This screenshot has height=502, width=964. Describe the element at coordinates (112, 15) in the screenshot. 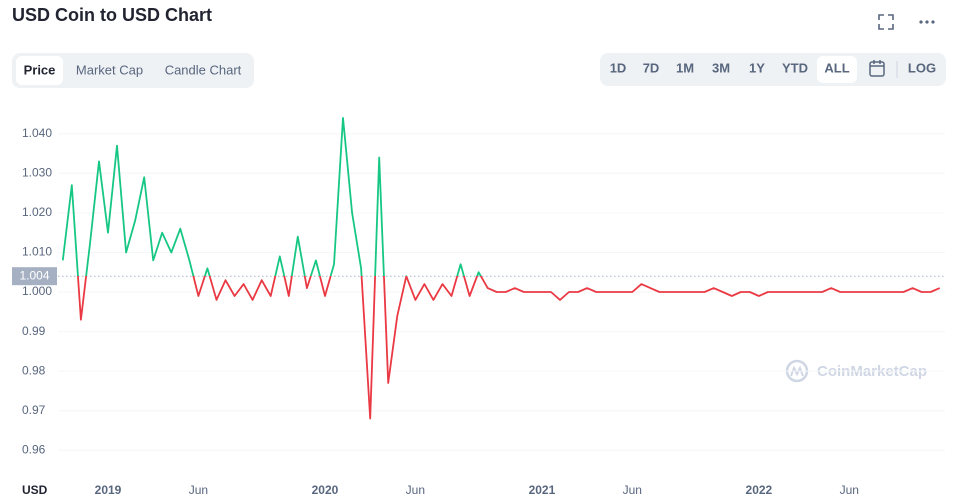

I see `chart-title: USD Coin to USD Chart` at that location.